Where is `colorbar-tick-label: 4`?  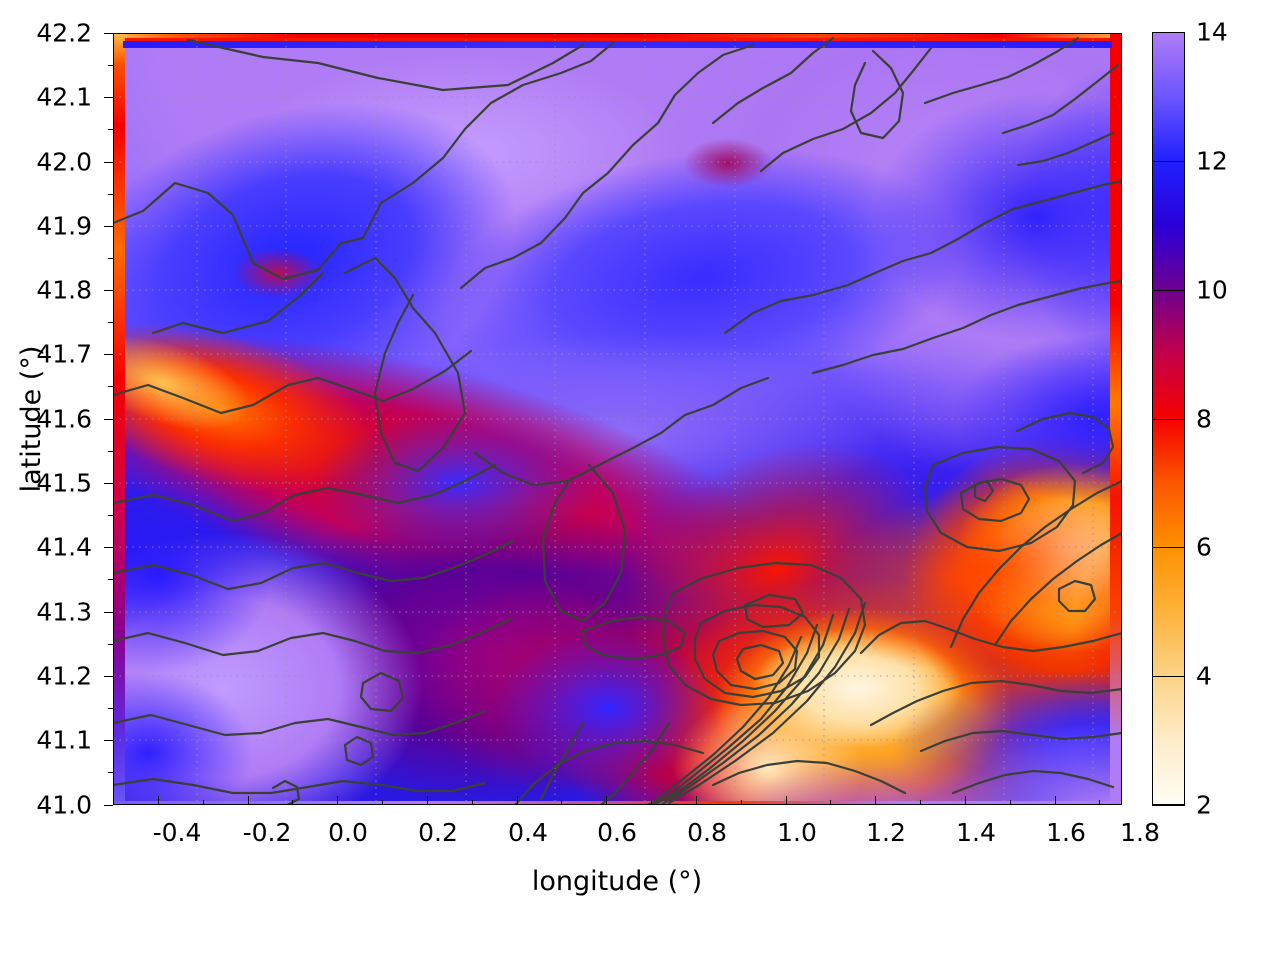
colorbar-tick-label: 4 is located at coordinates (1204, 676).